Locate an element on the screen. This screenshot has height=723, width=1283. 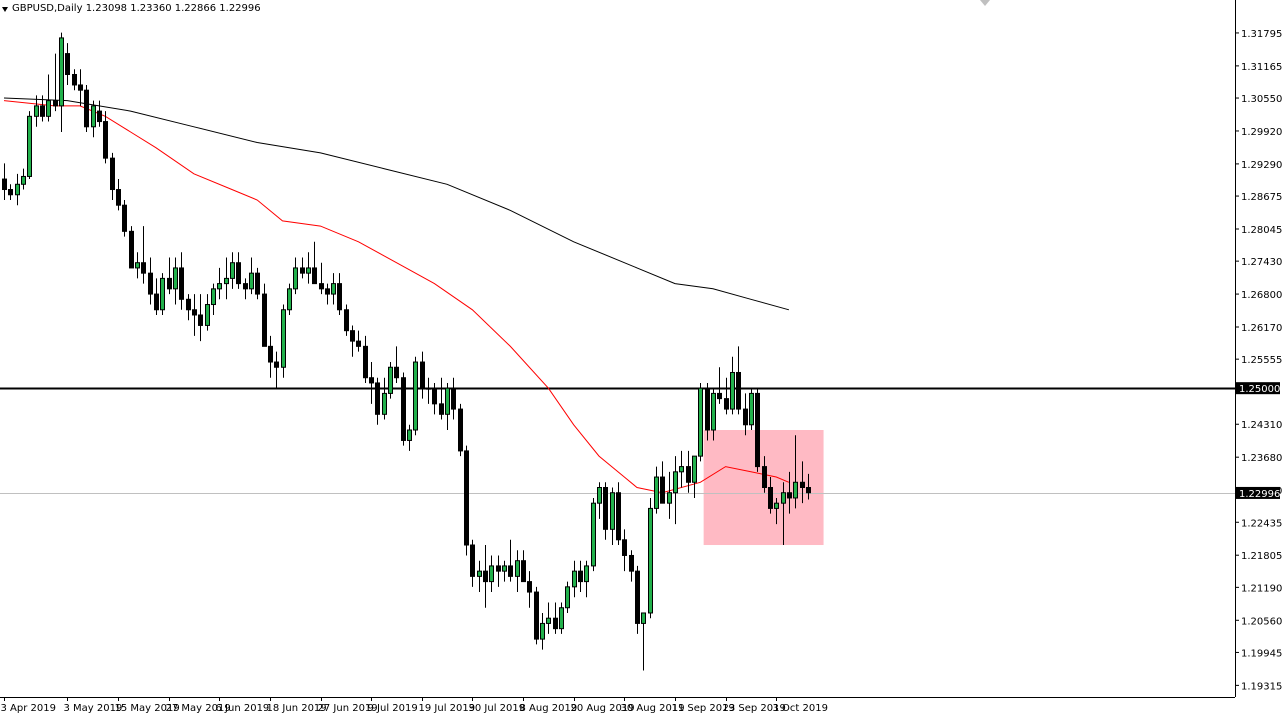
y-tick-label: 1.29290 is located at coordinates (1261, 165).